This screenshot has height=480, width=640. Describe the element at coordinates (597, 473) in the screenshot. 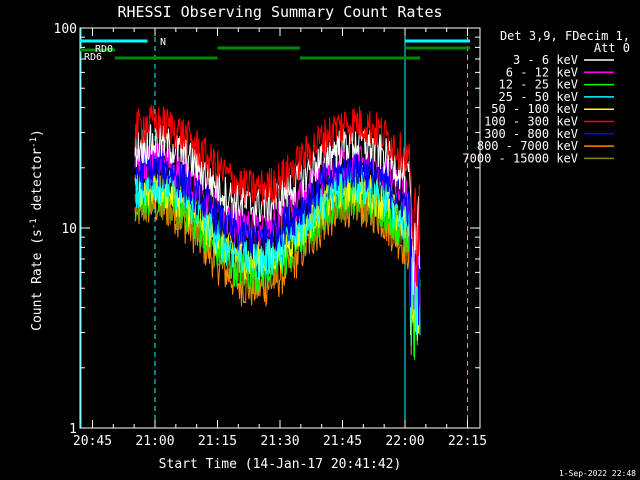

I see `footer-date: 1-Sep-2022 22:48` at that location.